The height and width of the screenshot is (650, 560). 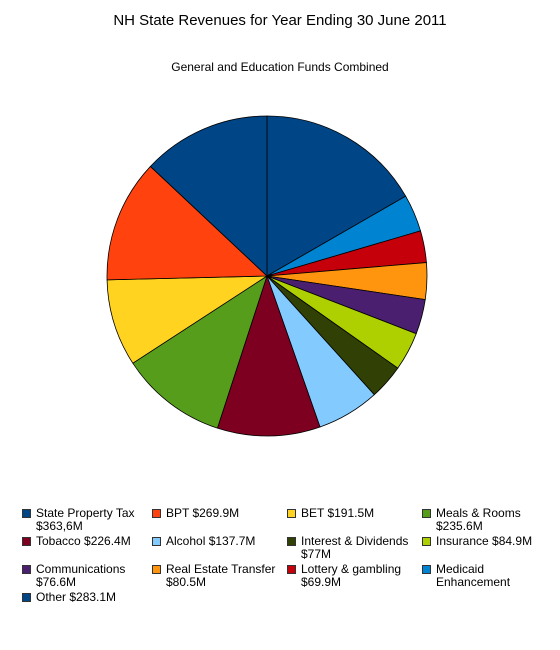 I want to click on legend-item-4: Tobacco $226.4M, so click(x=87, y=548).